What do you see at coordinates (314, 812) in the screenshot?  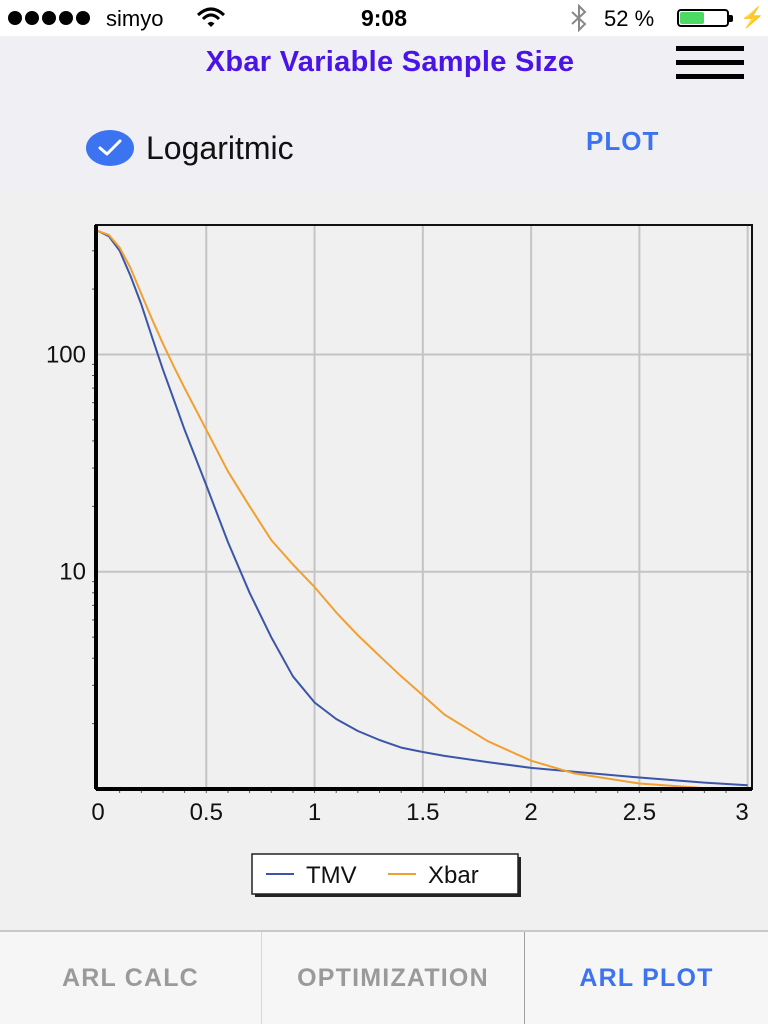 I see `x-tick-label: 1` at bounding box center [314, 812].